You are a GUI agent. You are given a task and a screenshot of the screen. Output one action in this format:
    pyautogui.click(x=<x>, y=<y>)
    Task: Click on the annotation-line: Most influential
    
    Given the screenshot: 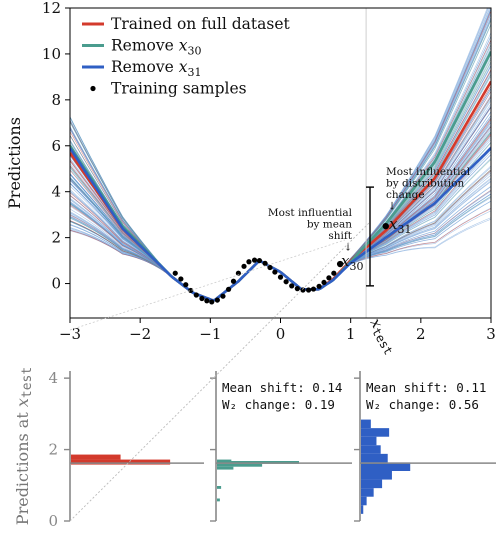 What is the action you would take?
    pyautogui.click(x=428, y=172)
    